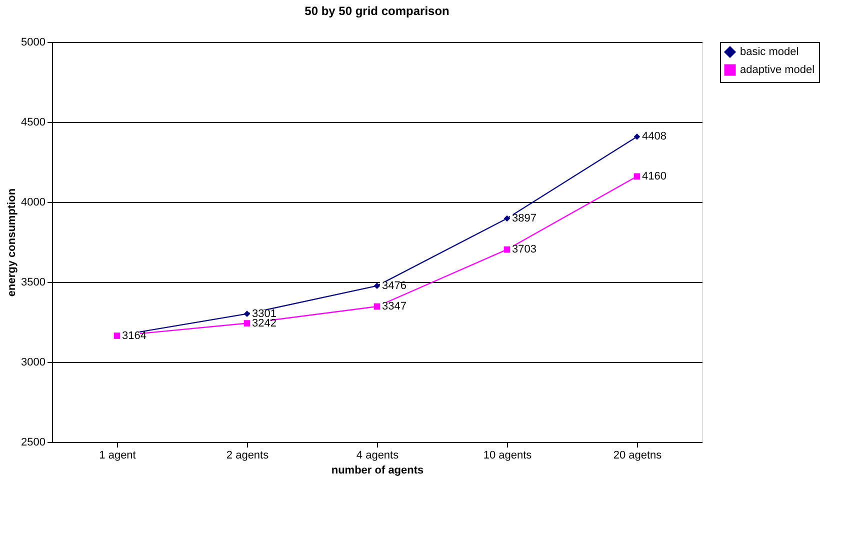 The image size is (863, 537). What do you see at coordinates (248, 456) in the screenshot?
I see `x-tick-label: 2 agents` at bounding box center [248, 456].